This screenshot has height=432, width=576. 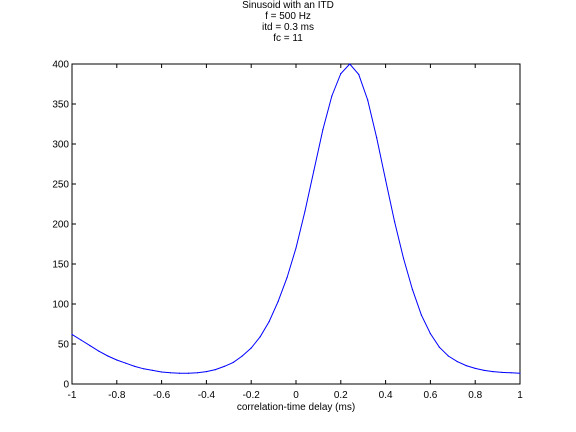 What do you see at coordinates (60, 265) in the screenshot?
I see `y-tick-label: 150` at bounding box center [60, 265].